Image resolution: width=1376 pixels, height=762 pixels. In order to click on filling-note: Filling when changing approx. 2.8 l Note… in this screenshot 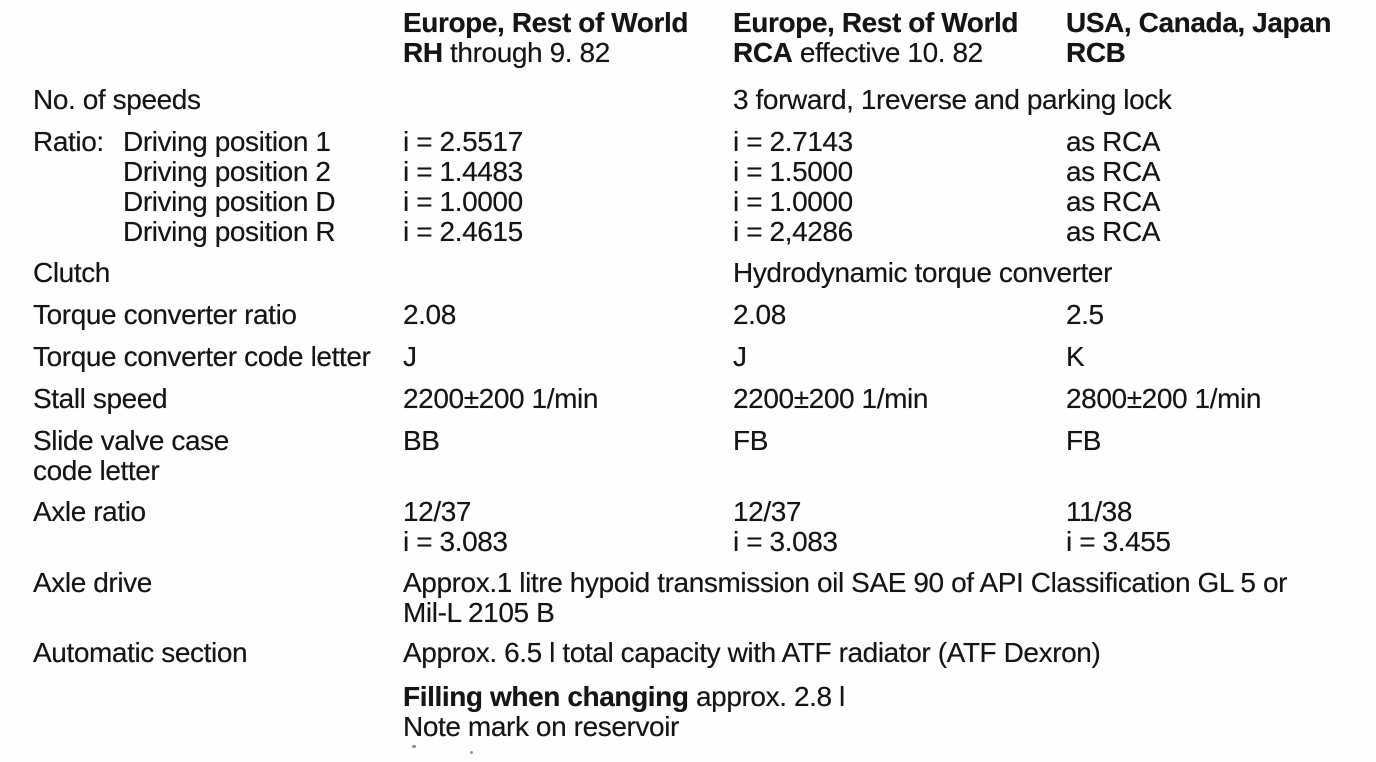, I will do `click(889, 712)`.